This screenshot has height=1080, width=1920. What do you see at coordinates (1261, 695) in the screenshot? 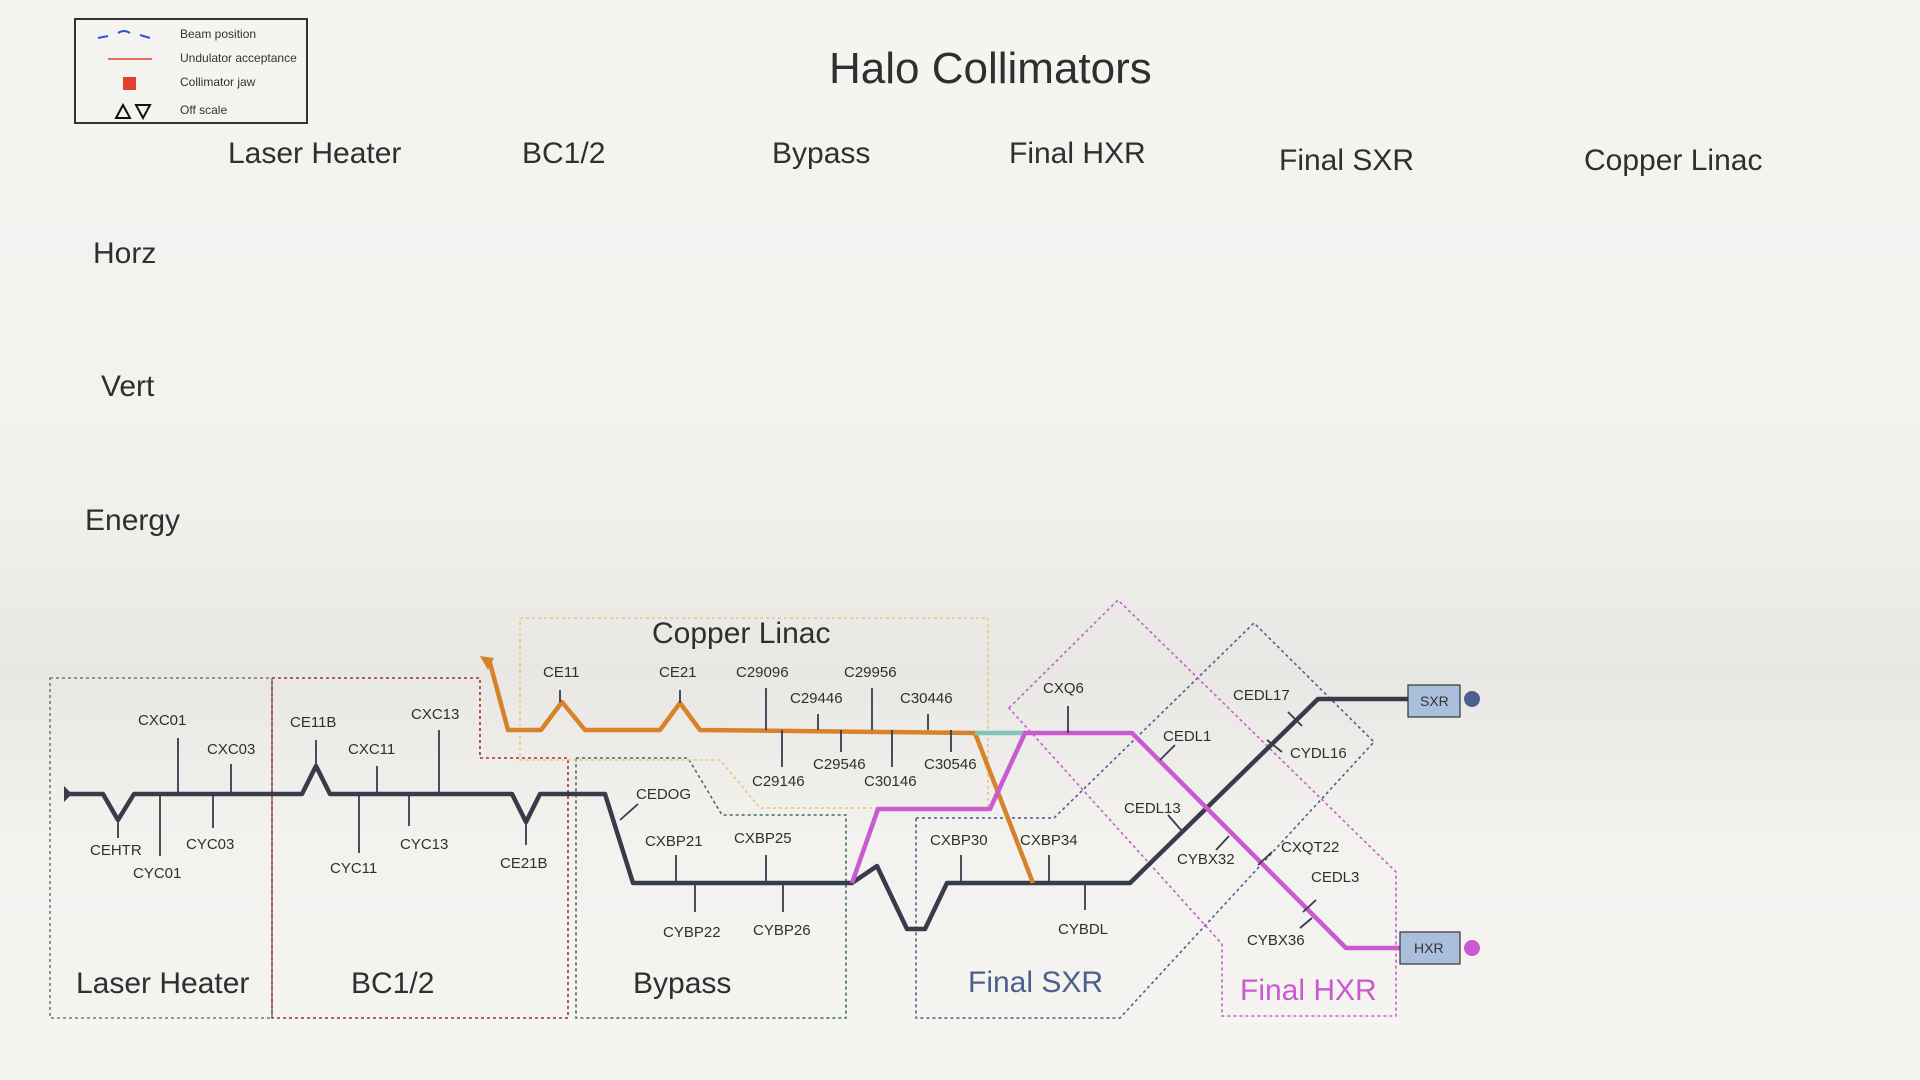
I see `label-cedl17: CEDL17` at bounding box center [1261, 695].